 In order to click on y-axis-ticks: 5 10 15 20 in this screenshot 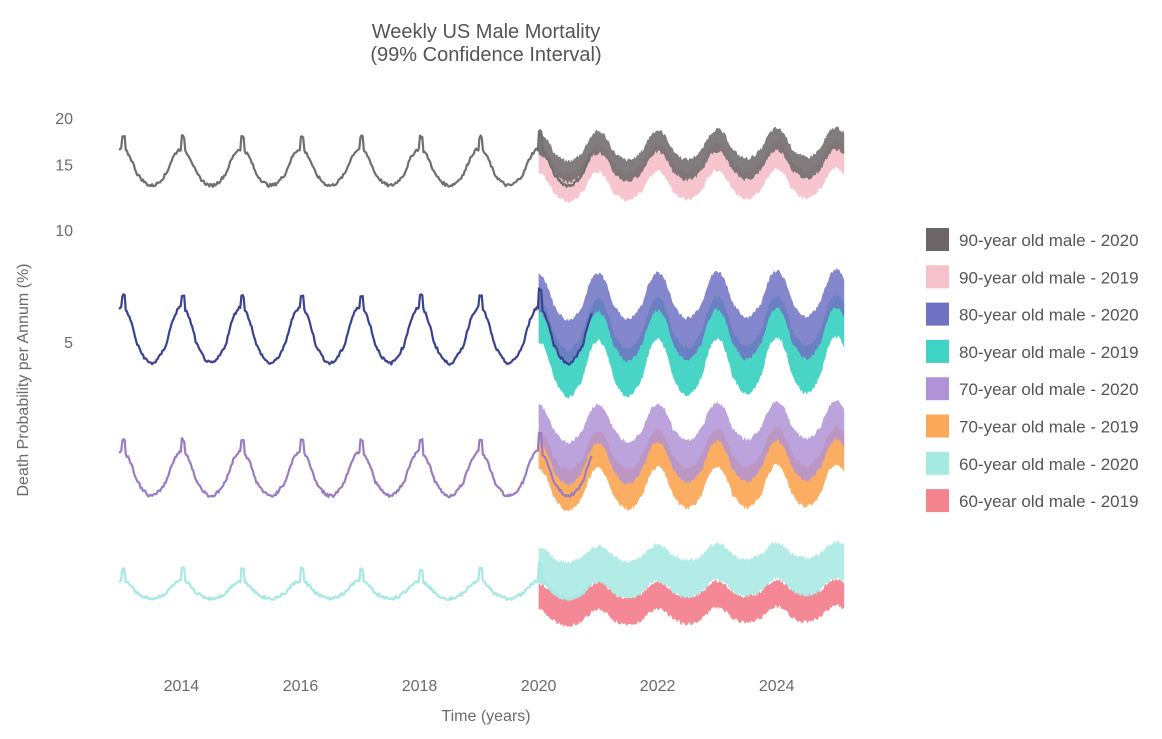, I will do `click(64, 231)`.